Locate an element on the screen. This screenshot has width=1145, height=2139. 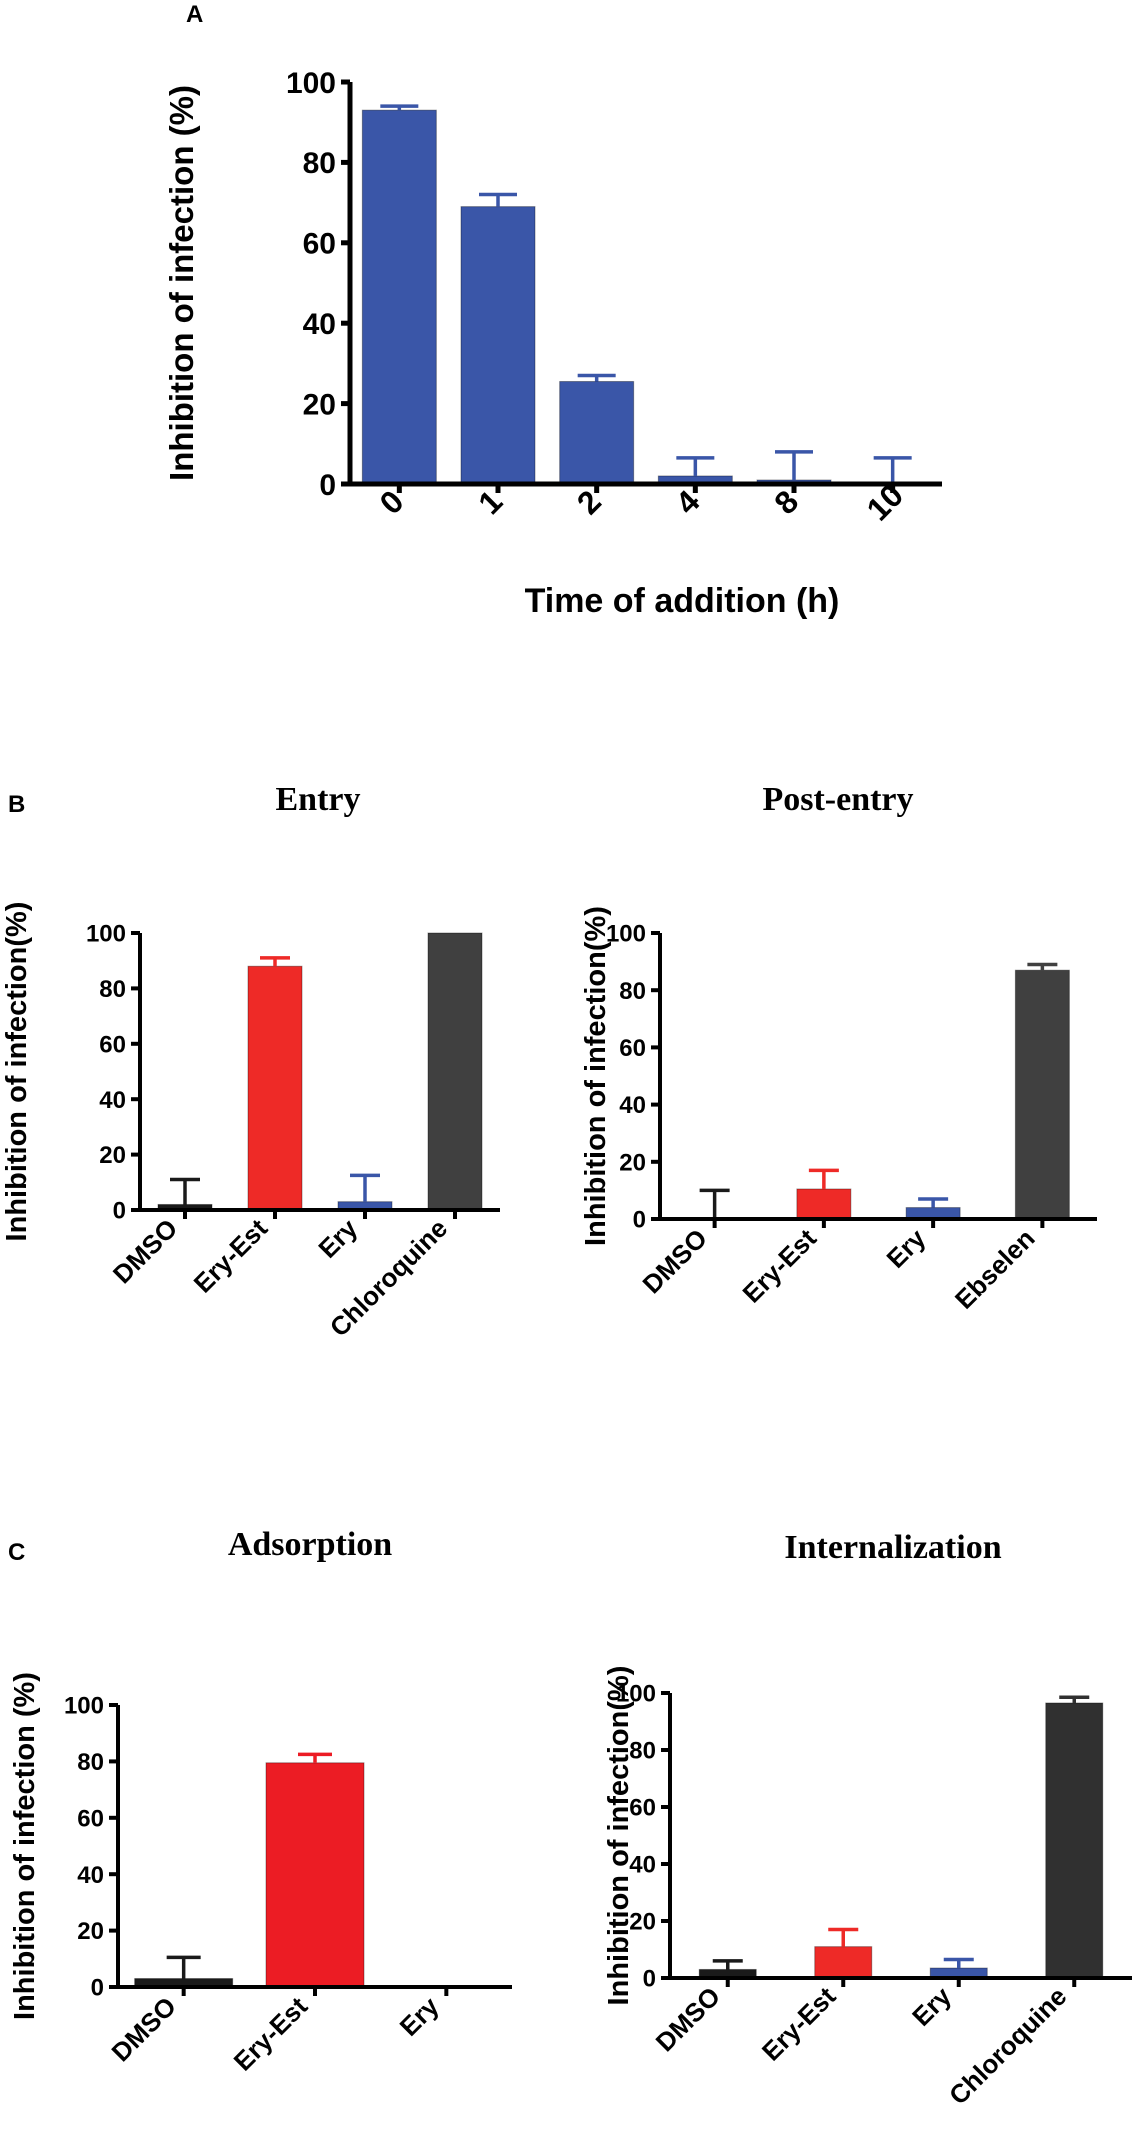
chart-title: Adsorption is located at coordinates (310, 1544).